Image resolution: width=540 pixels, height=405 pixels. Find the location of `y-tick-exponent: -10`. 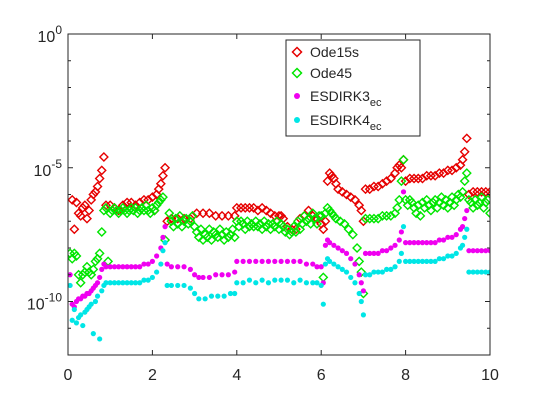

y-tick-exponent: -10 is located at coordinates (54, 298).